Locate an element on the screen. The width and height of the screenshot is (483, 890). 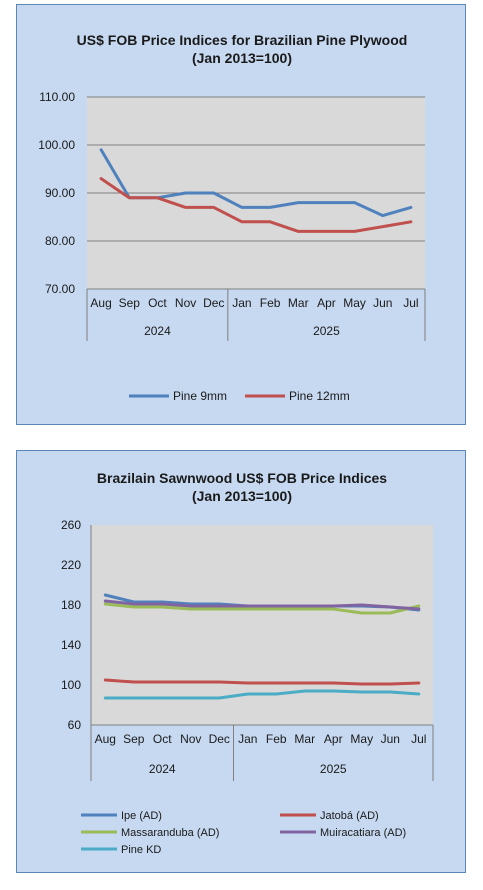
y-tick-label: 100 is located at coordinates (71, 685).